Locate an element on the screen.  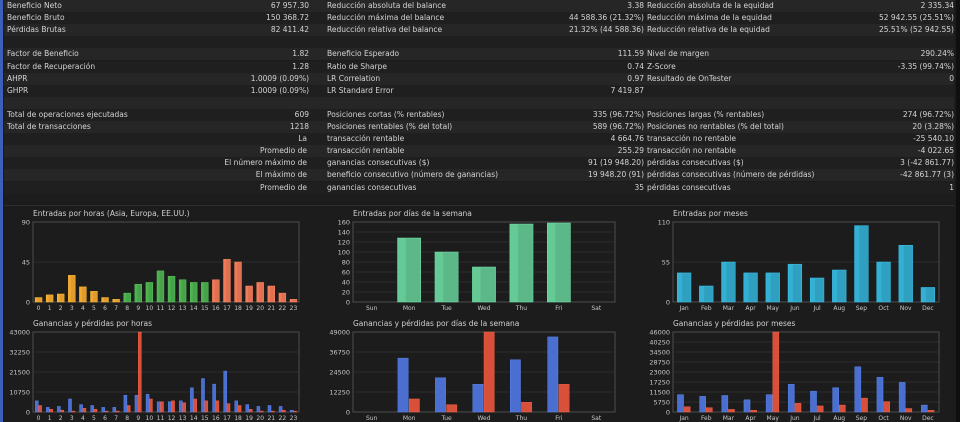
x-tick-label: 20 is located at coordinates (260, 308).